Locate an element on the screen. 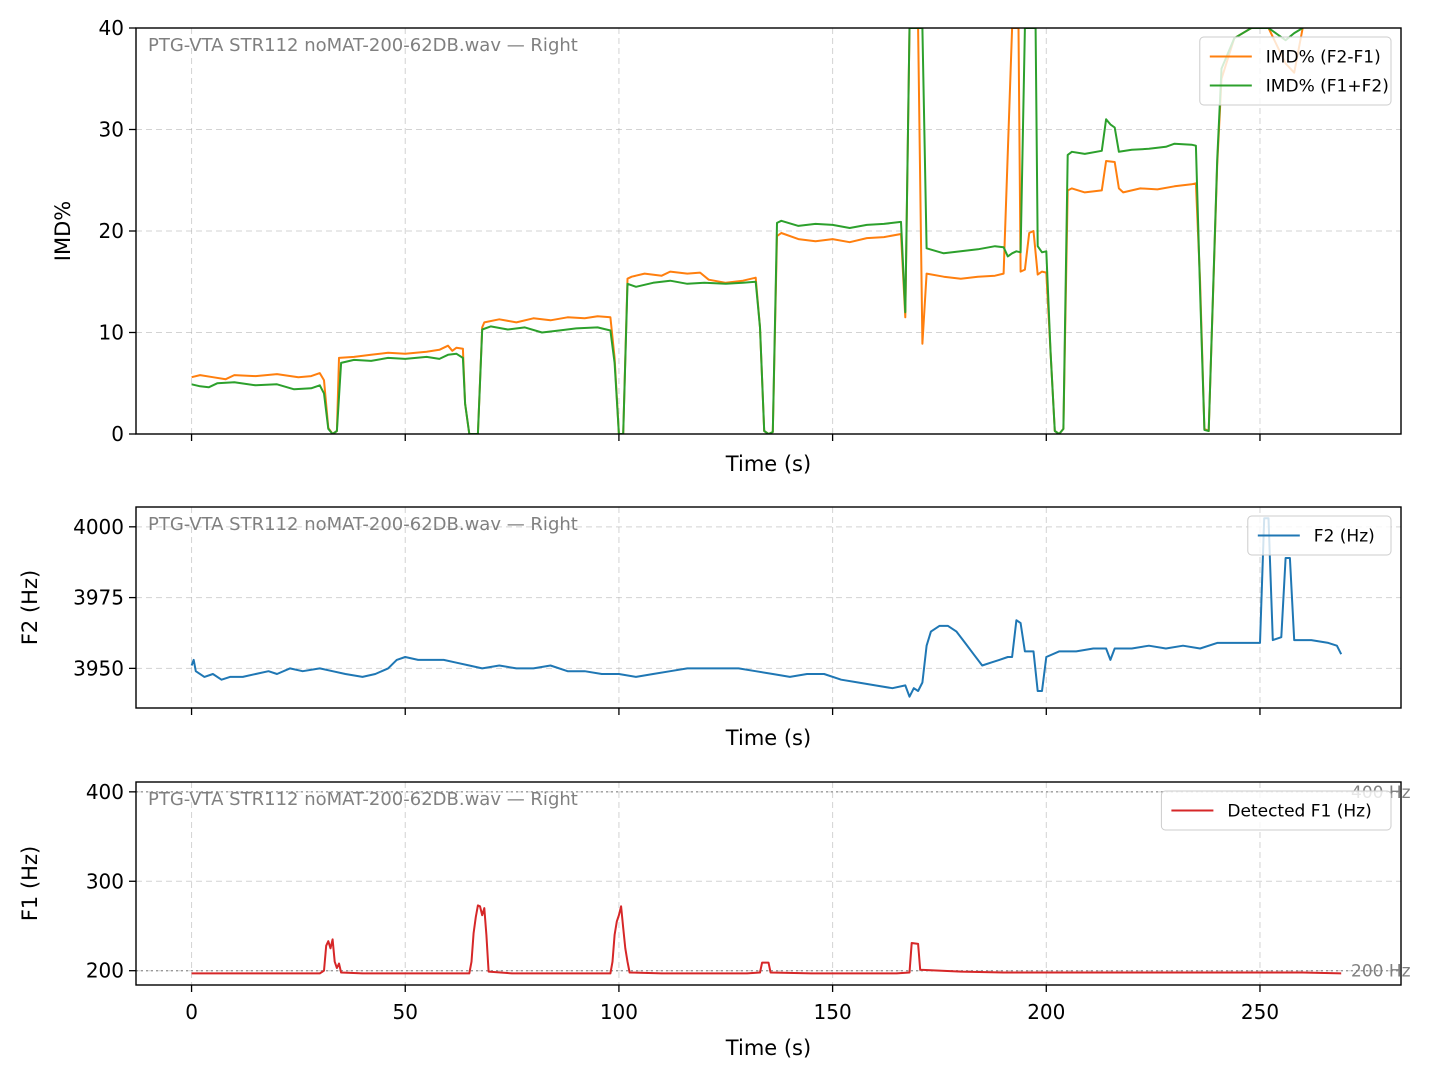 The image size is (1440, 1084). x-tick-label: 50 is located at coordinates (405, 1012).